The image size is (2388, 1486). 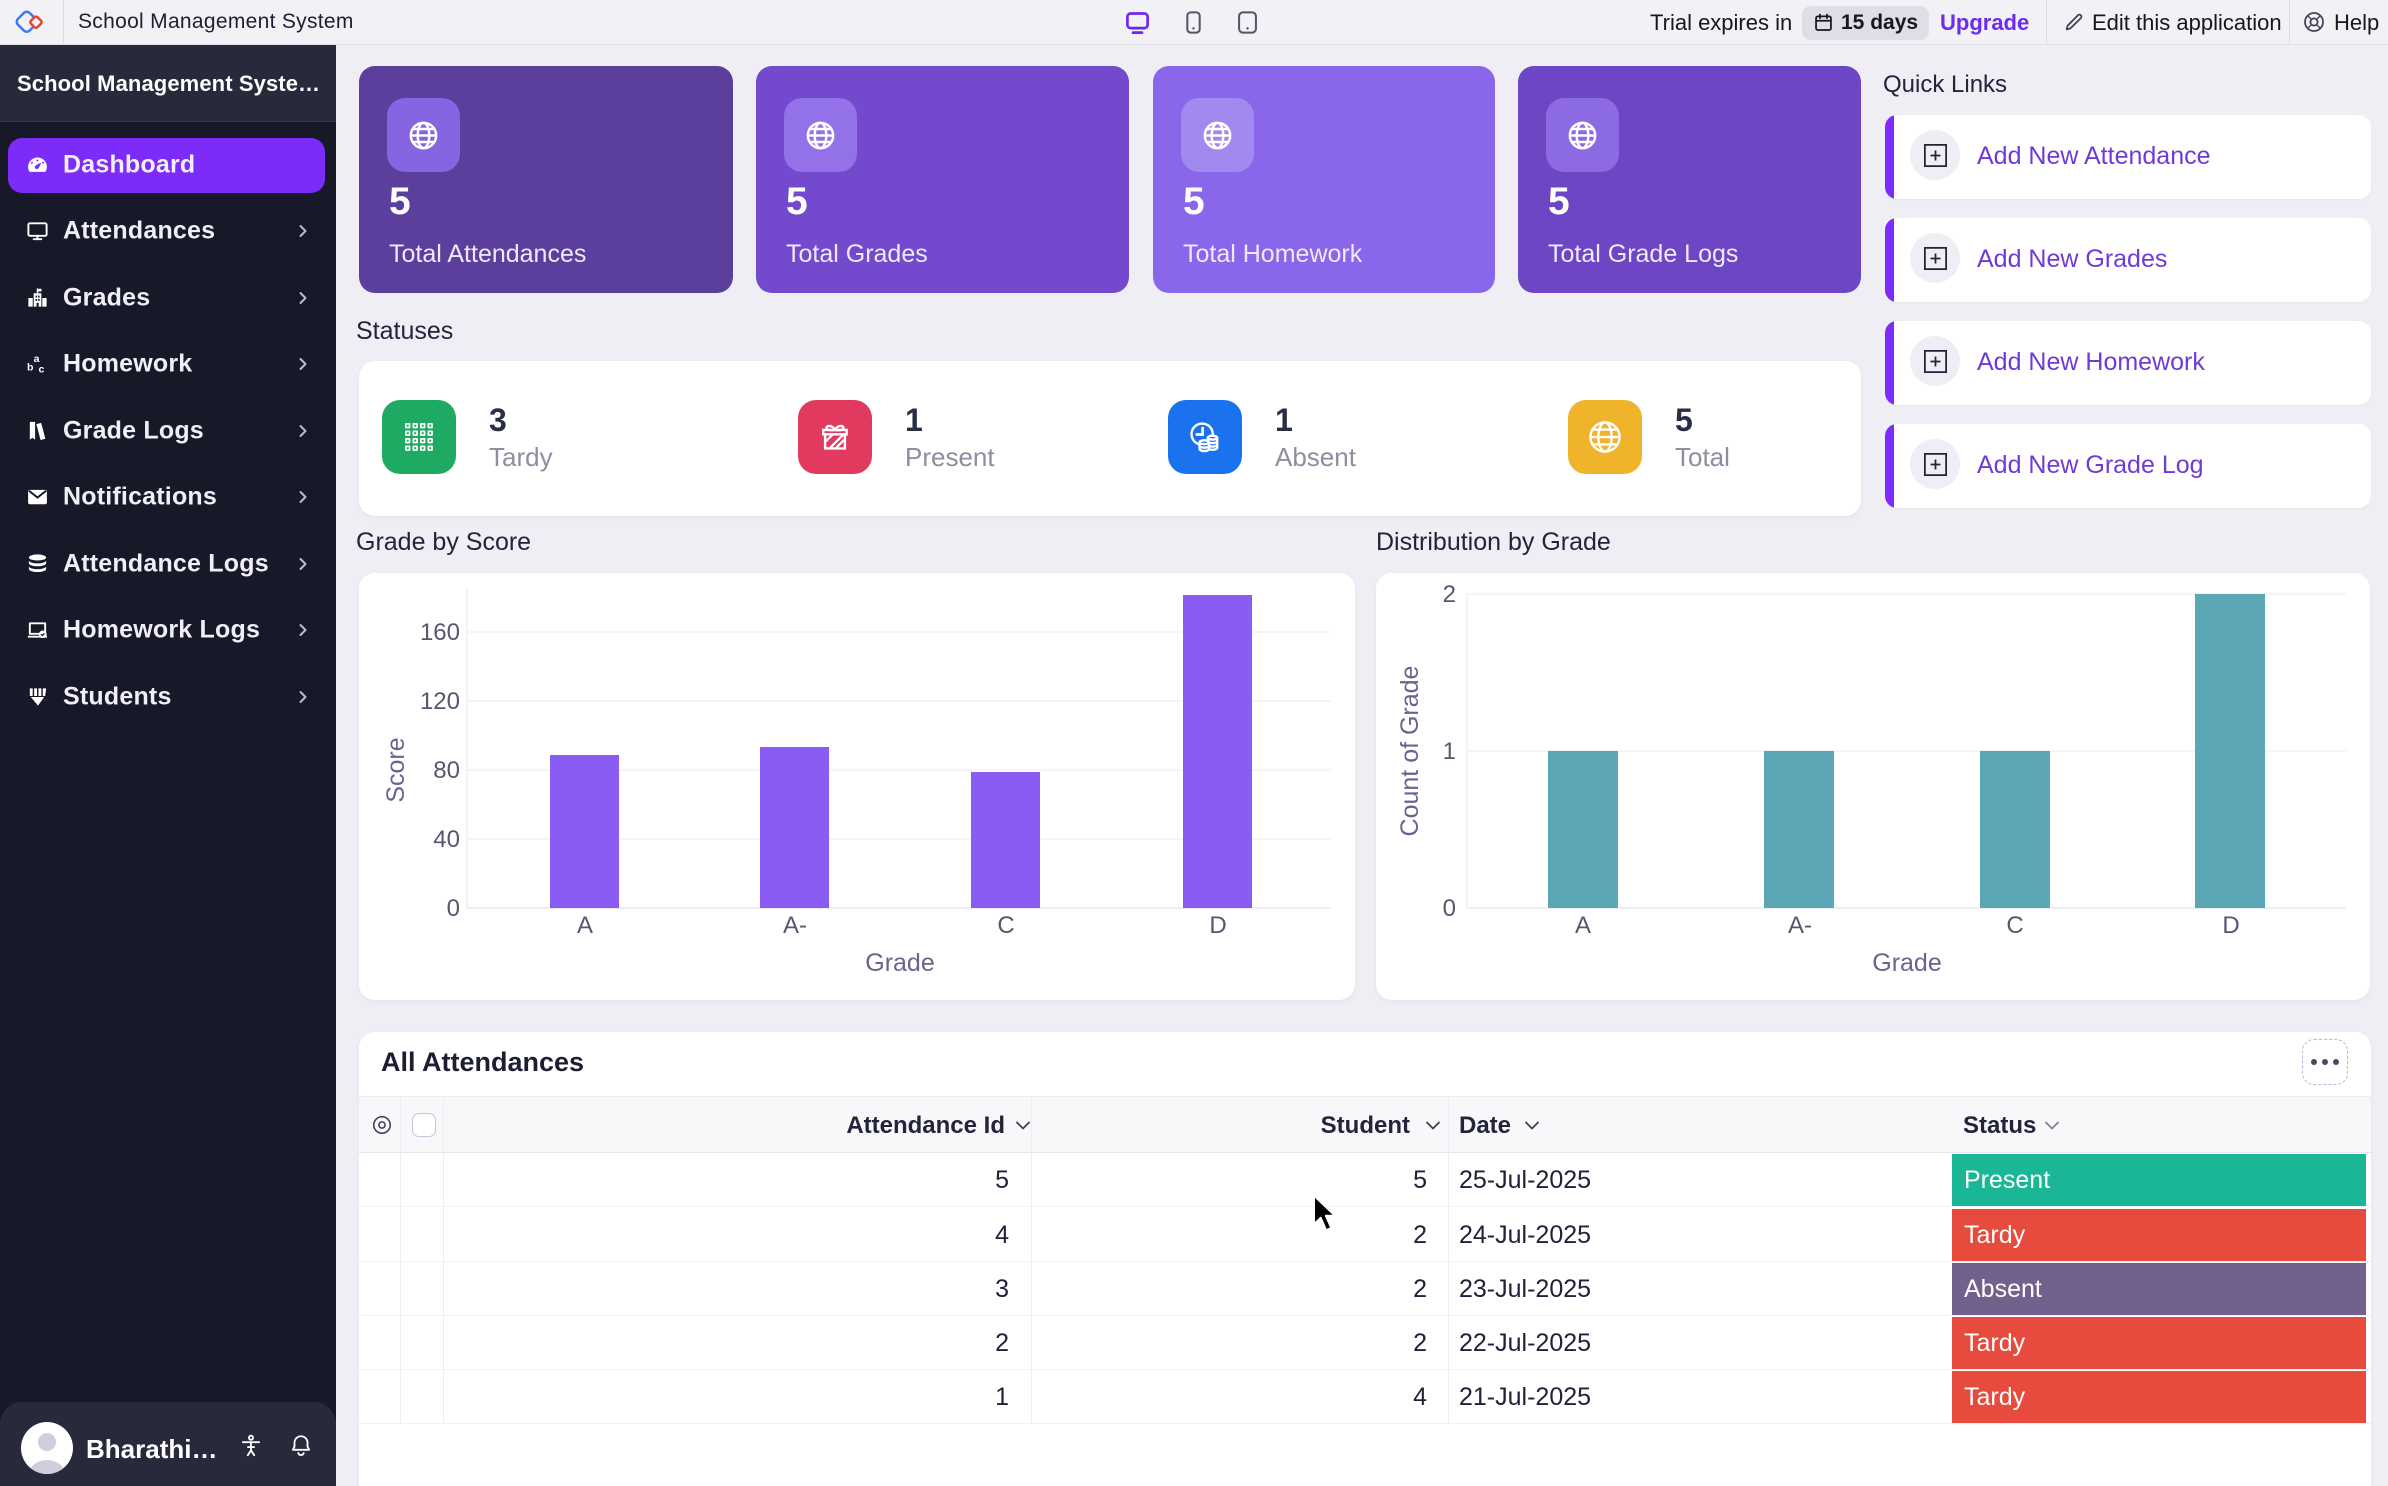 What do you see at coordinates (30, 367) in the screenshot?
I see `svg-text: b` at bounding box center [30, 367].